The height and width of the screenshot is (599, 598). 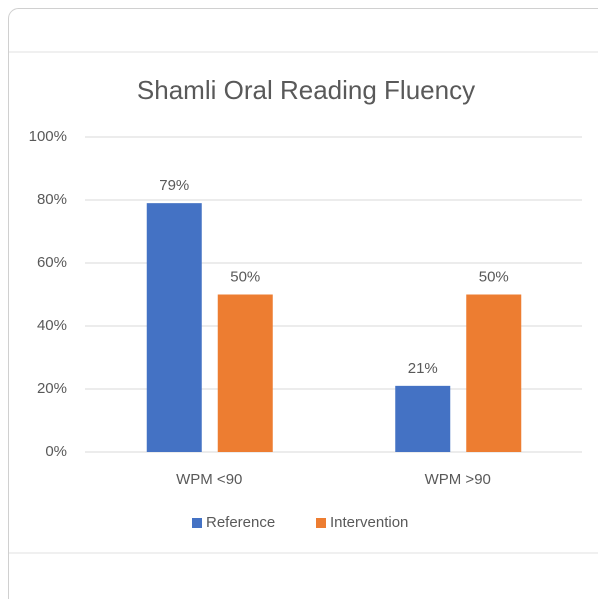 I want to click on y-tick-label: 80%, so click(x=52, y=199).